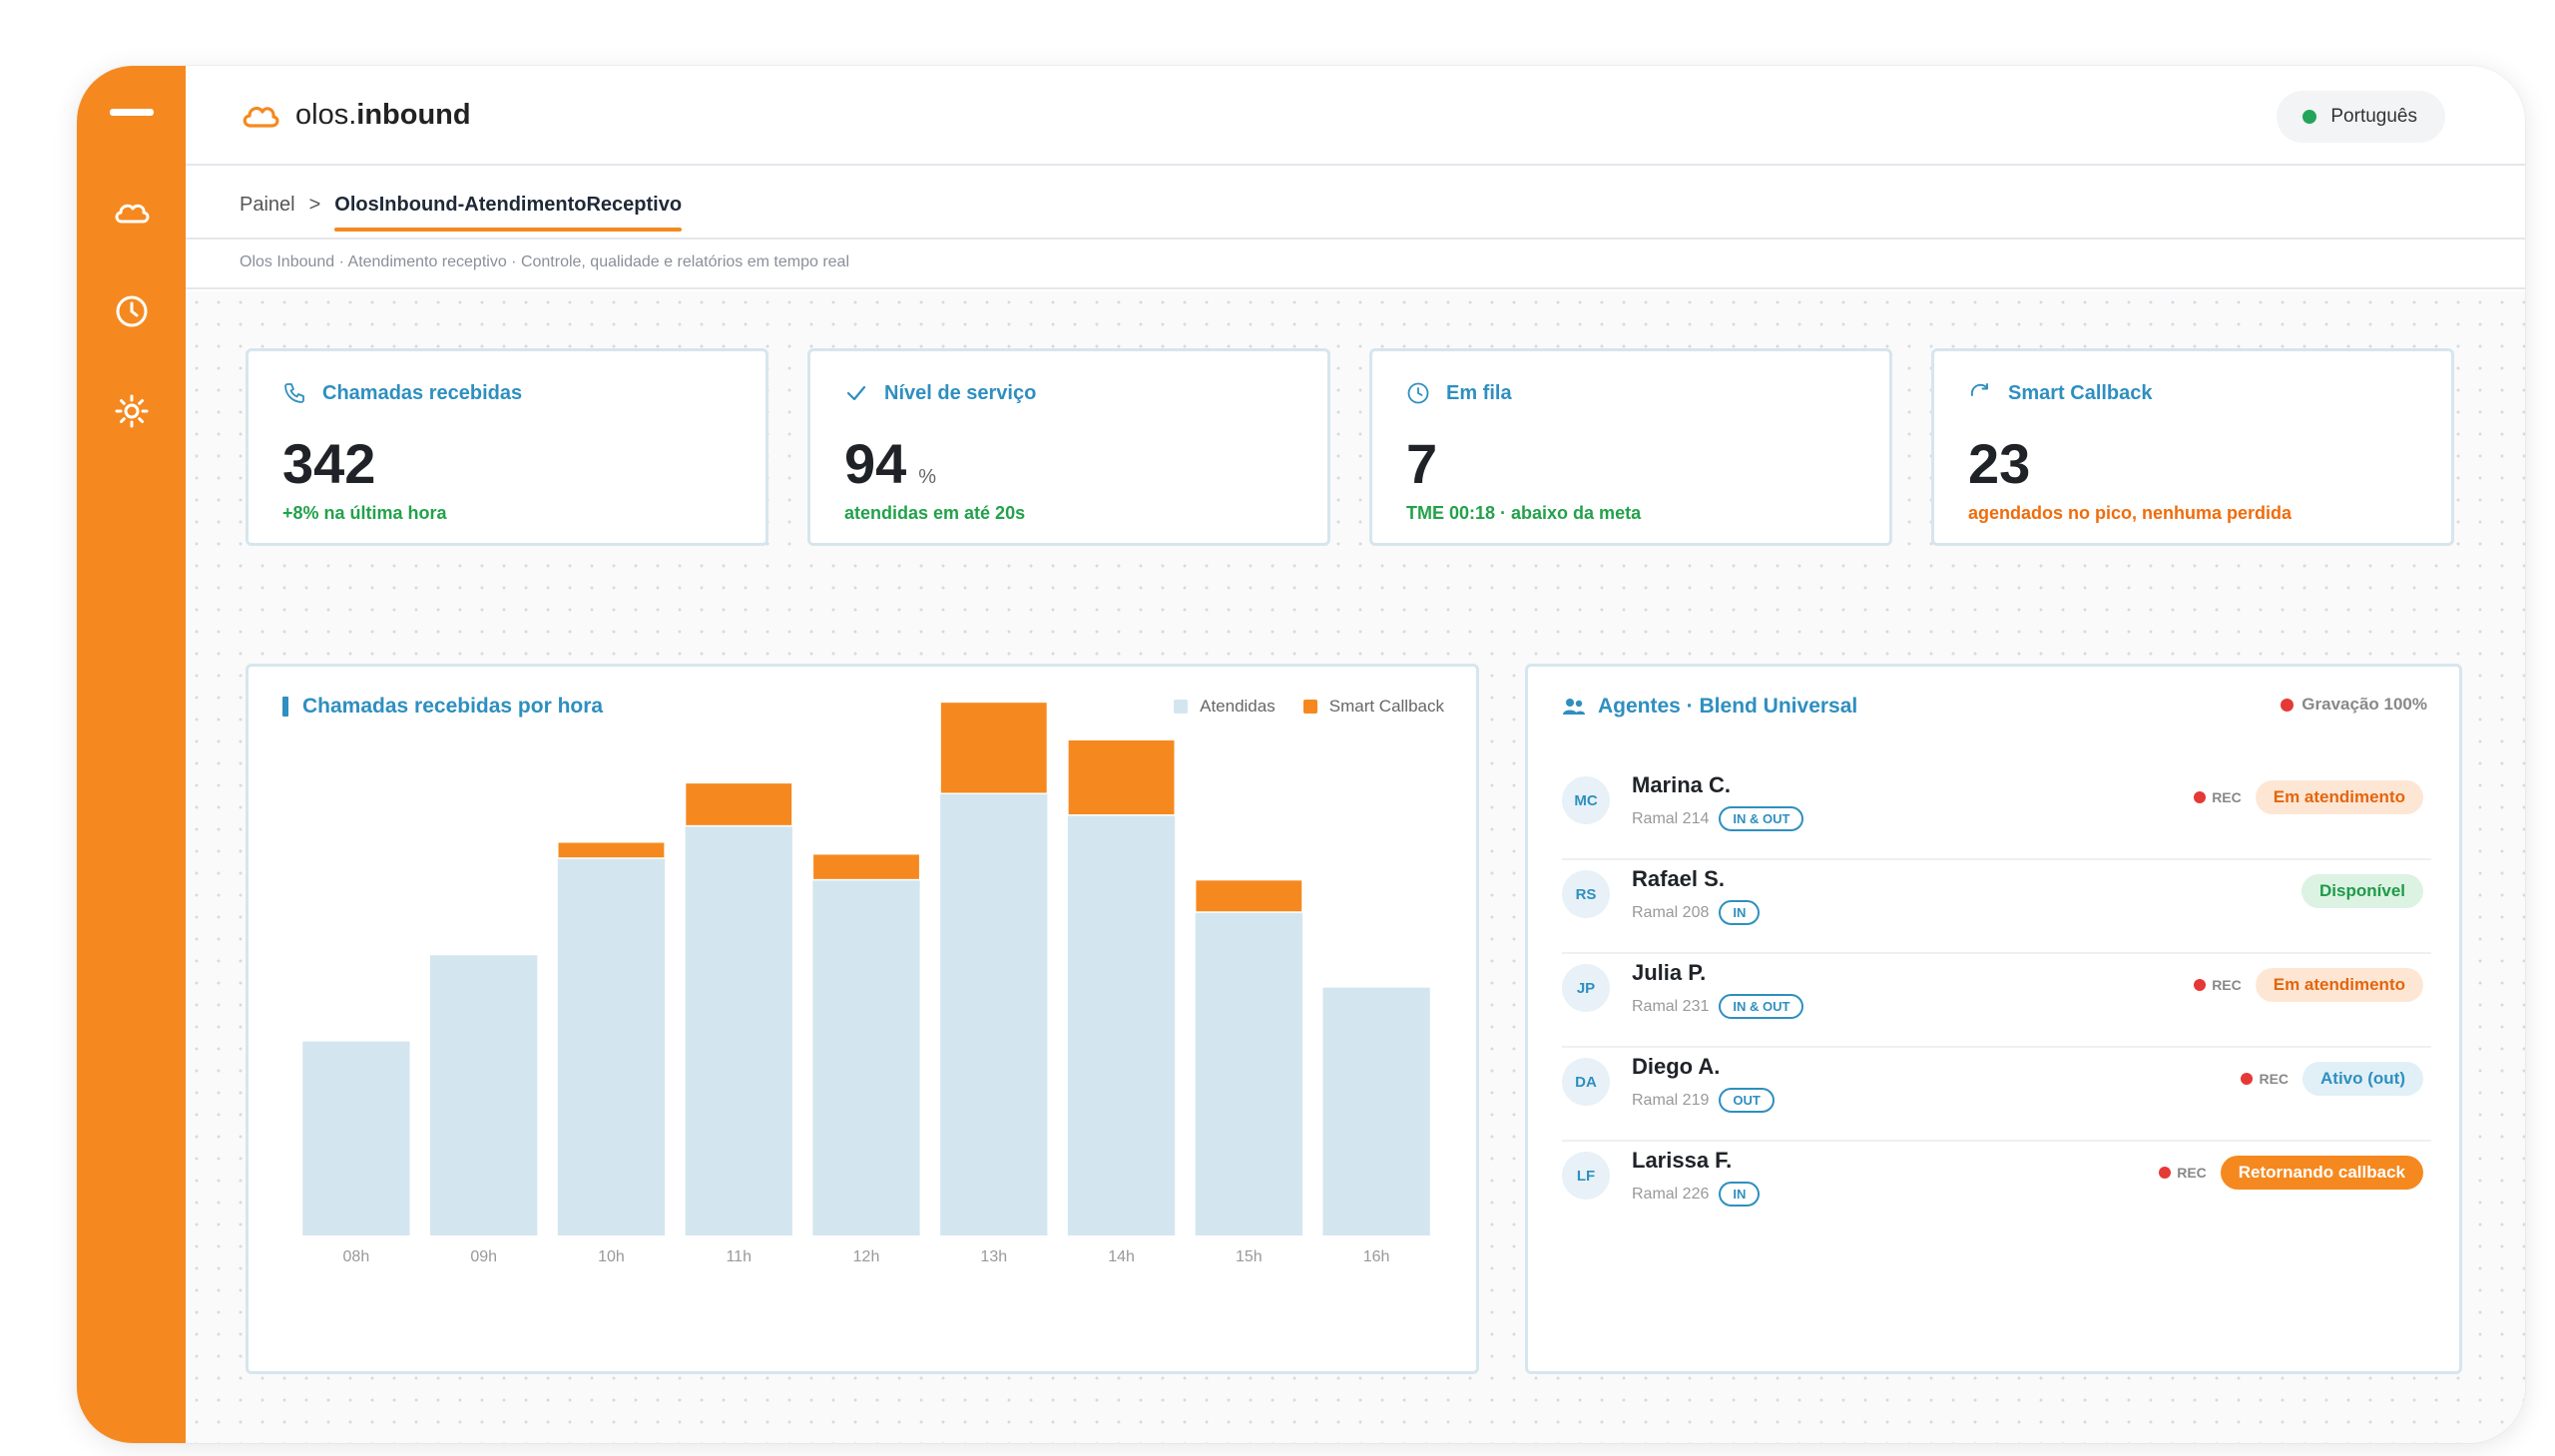 The width and height of the screenshot is (2555, 1456). I want to click on bar-smart-callback-14h, so click(1121, 777).